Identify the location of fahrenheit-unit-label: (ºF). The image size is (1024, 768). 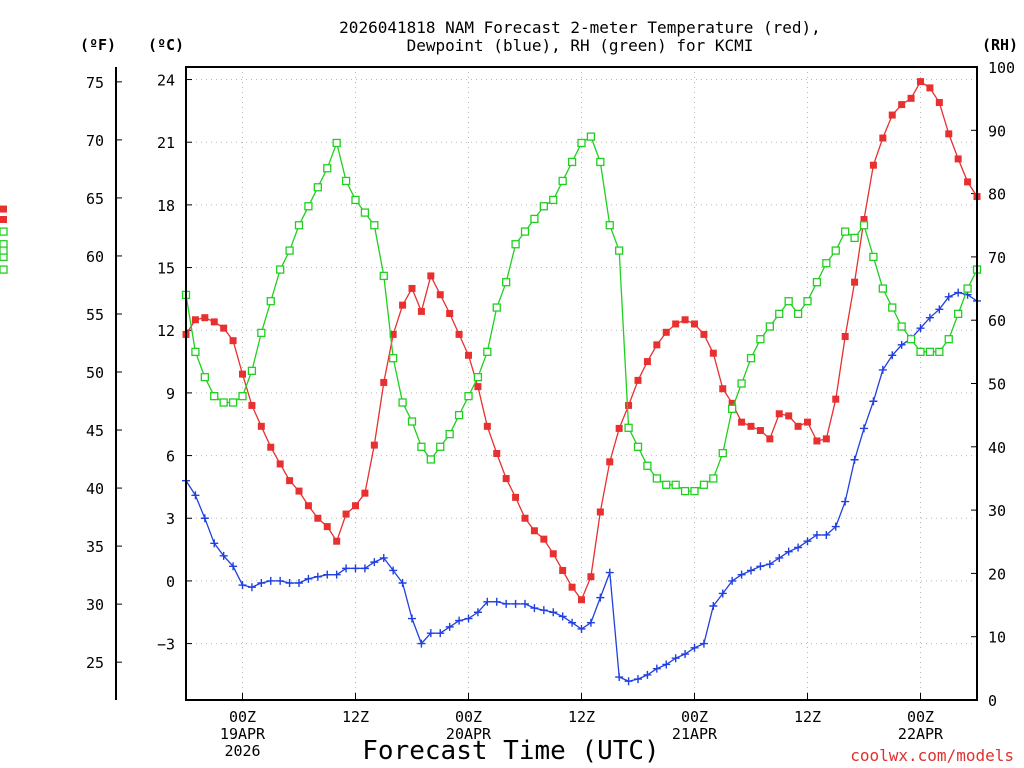
(98, 45).